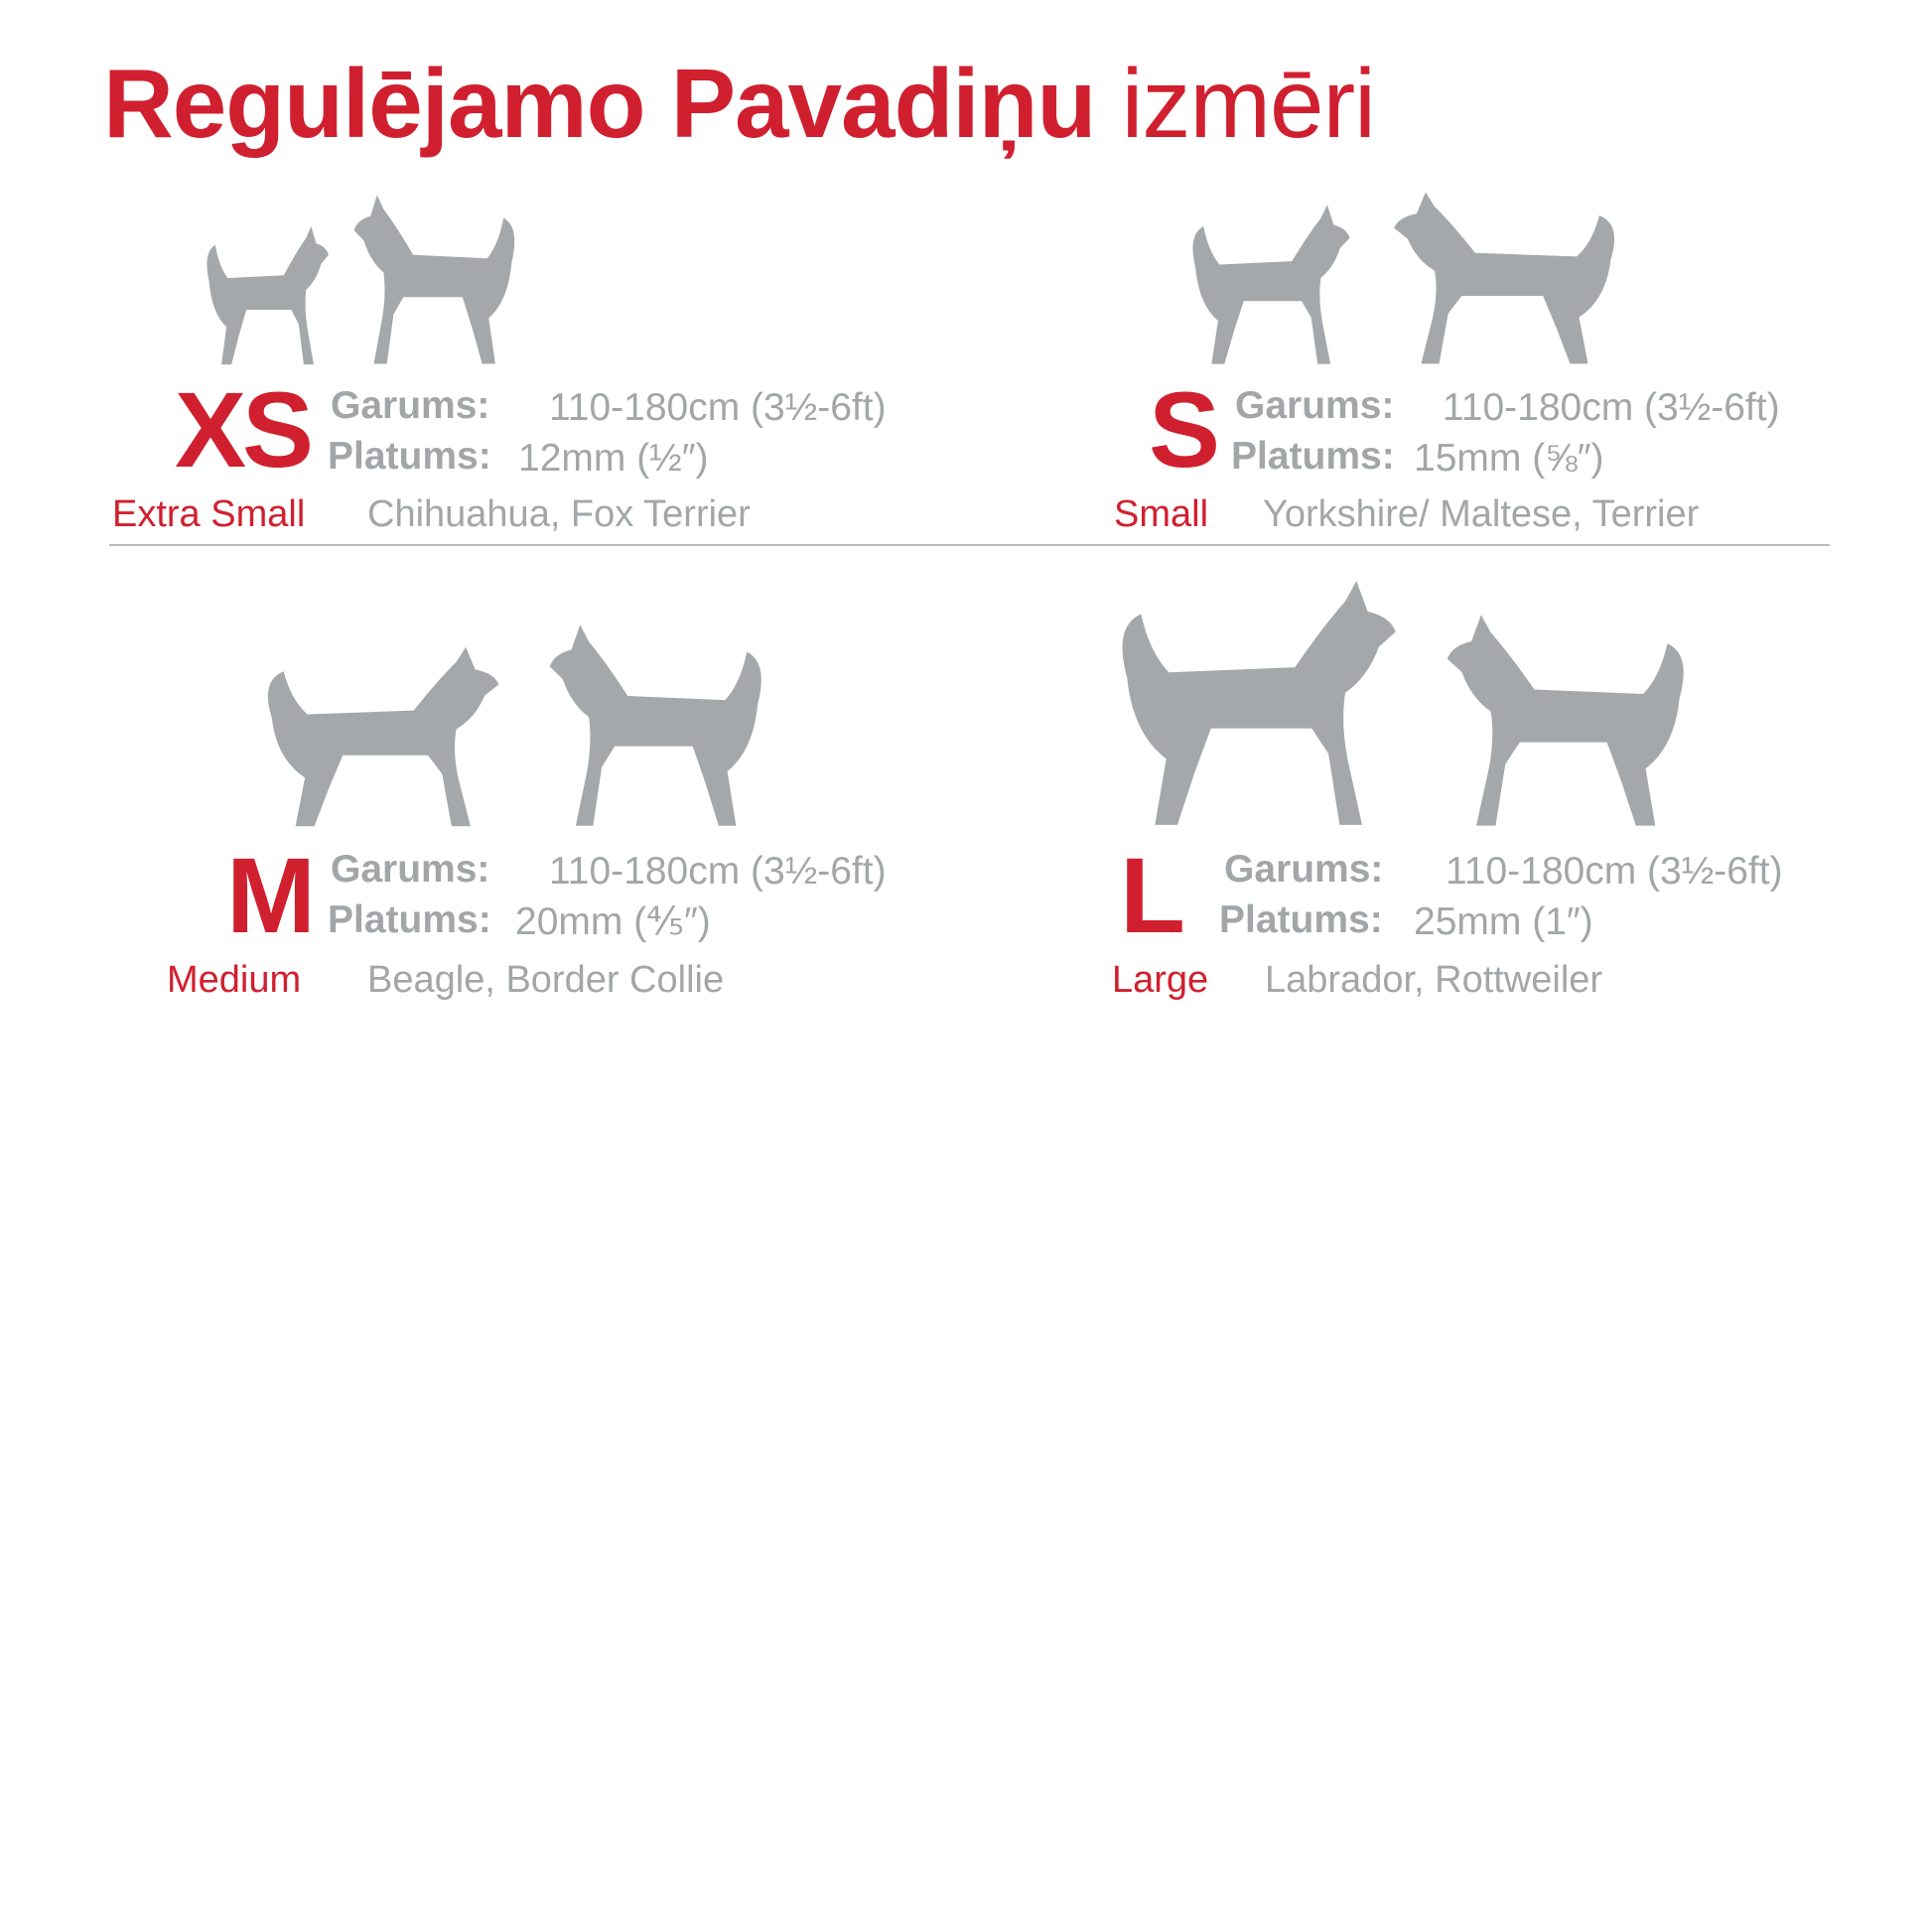 The image size is (1932, 1932). Describe the element at coordinates (383, 736) in the screenshot. I see `beagle-silhouette-icon` at that location.